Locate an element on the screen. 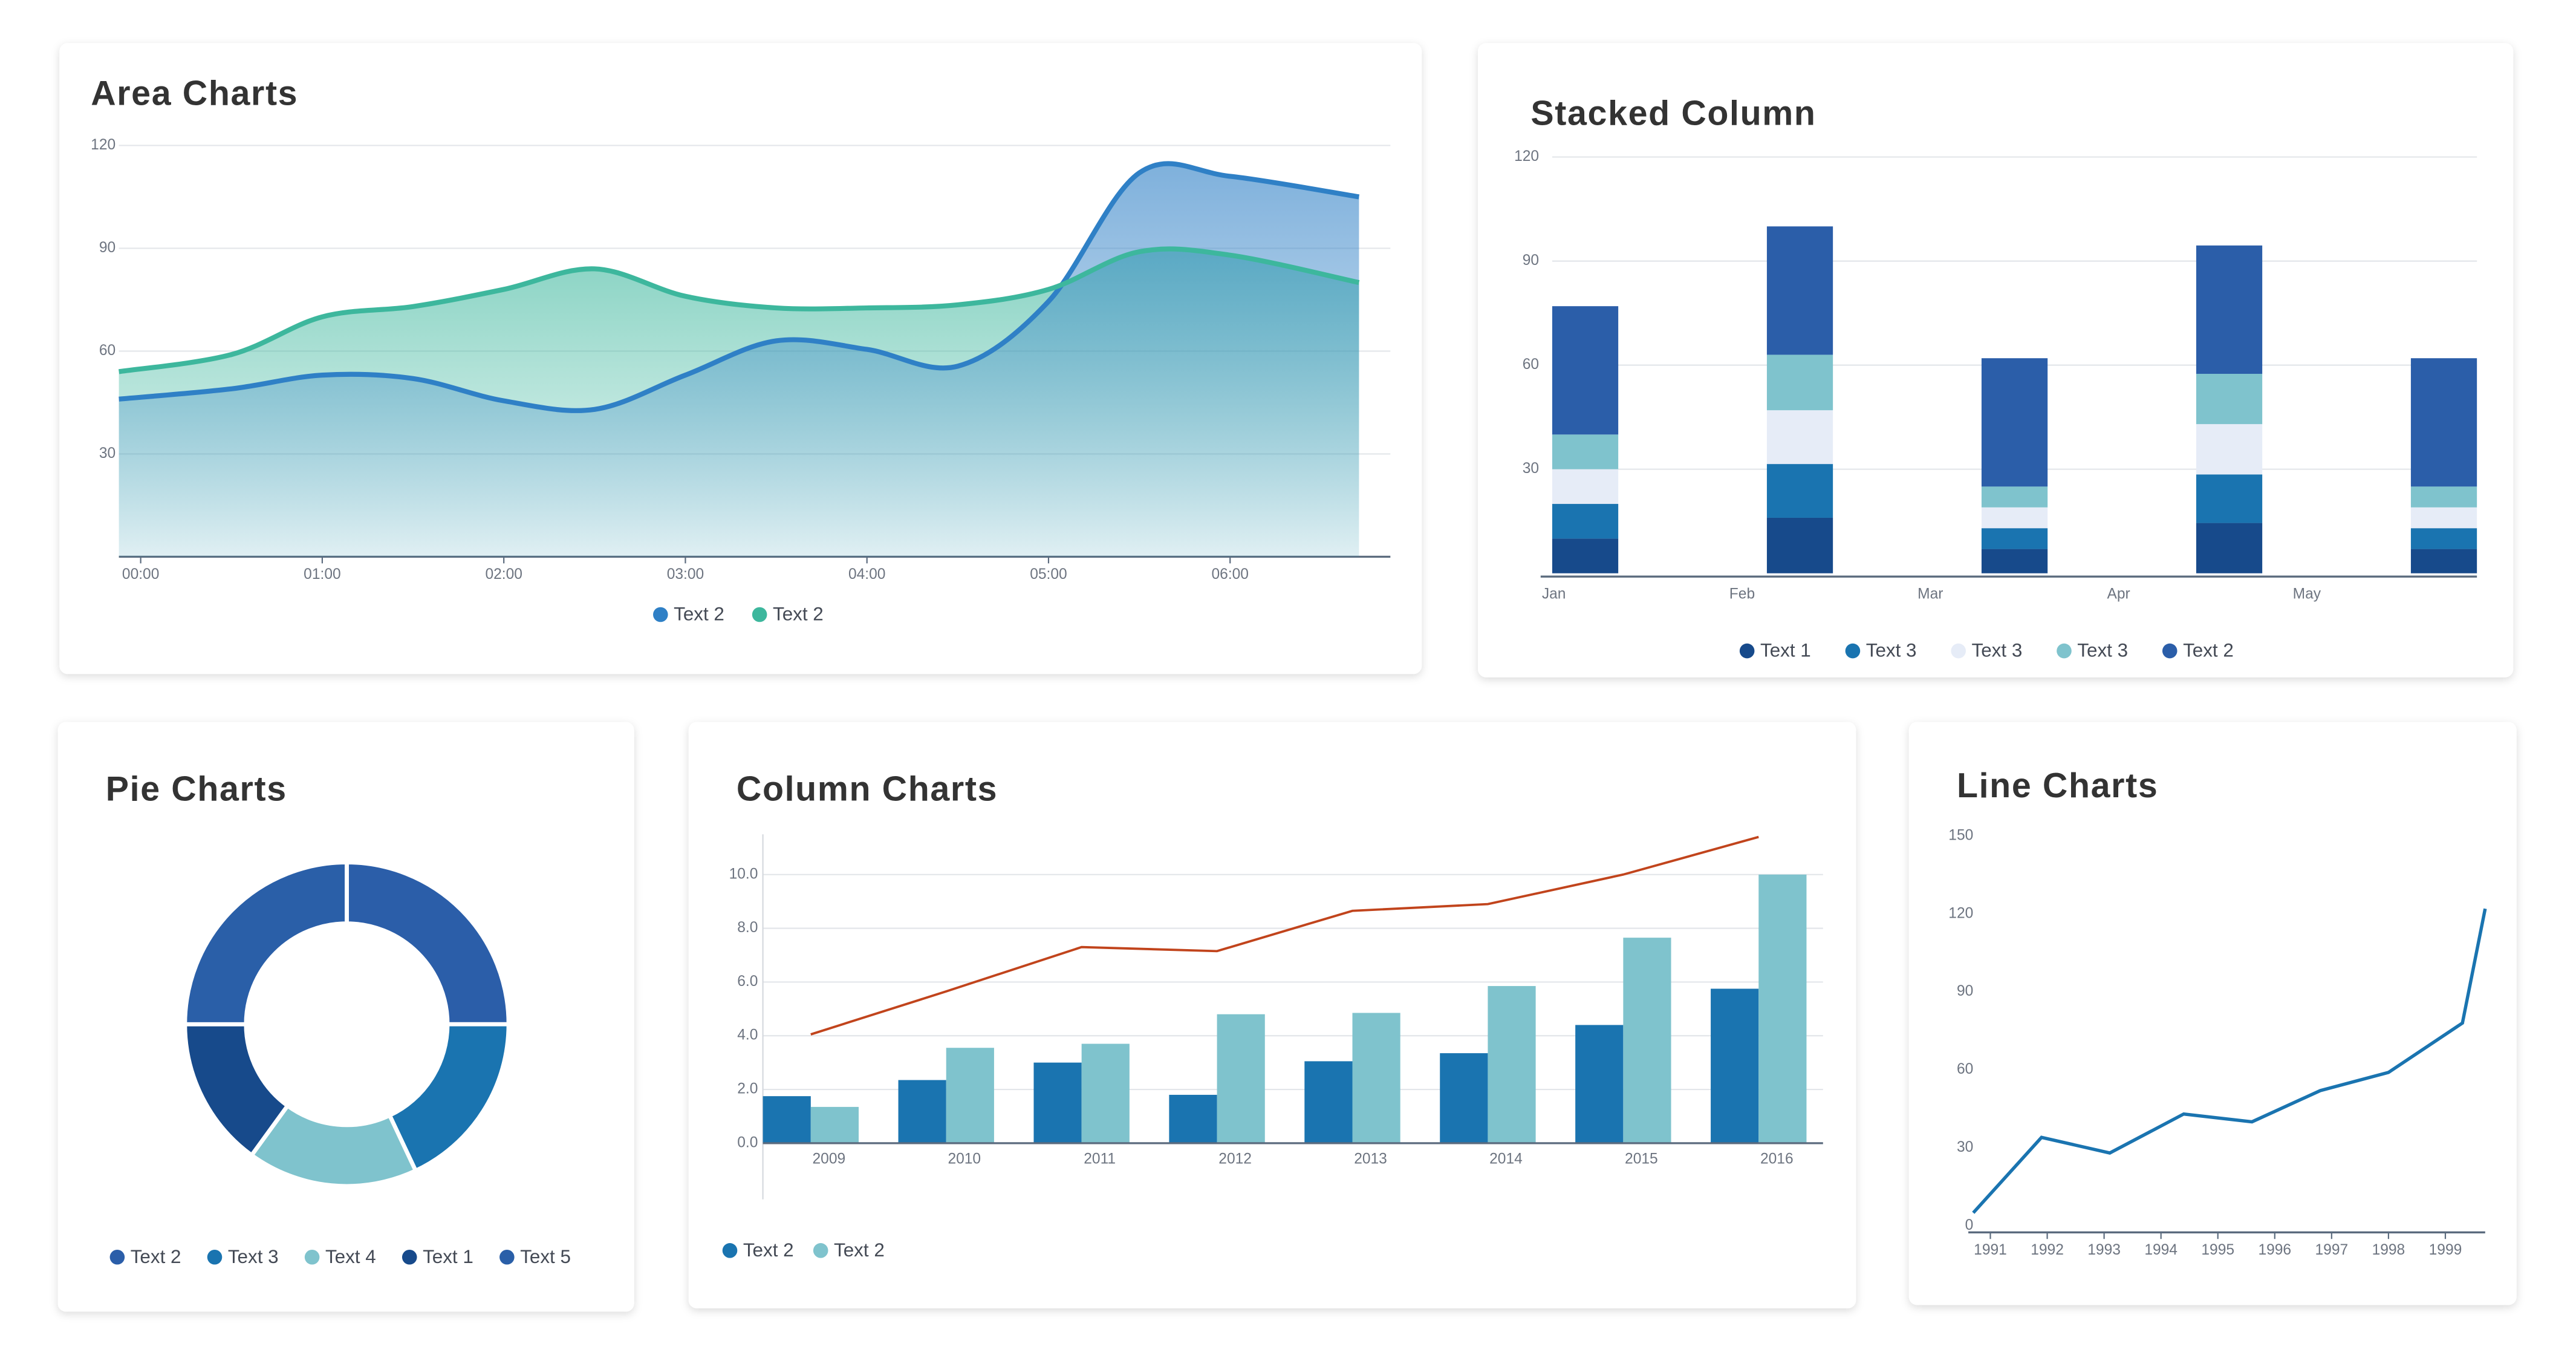 This screenshot has width=2576, height=1358. x-tick-label: 05:00 is located at coordinates (1048, 574).